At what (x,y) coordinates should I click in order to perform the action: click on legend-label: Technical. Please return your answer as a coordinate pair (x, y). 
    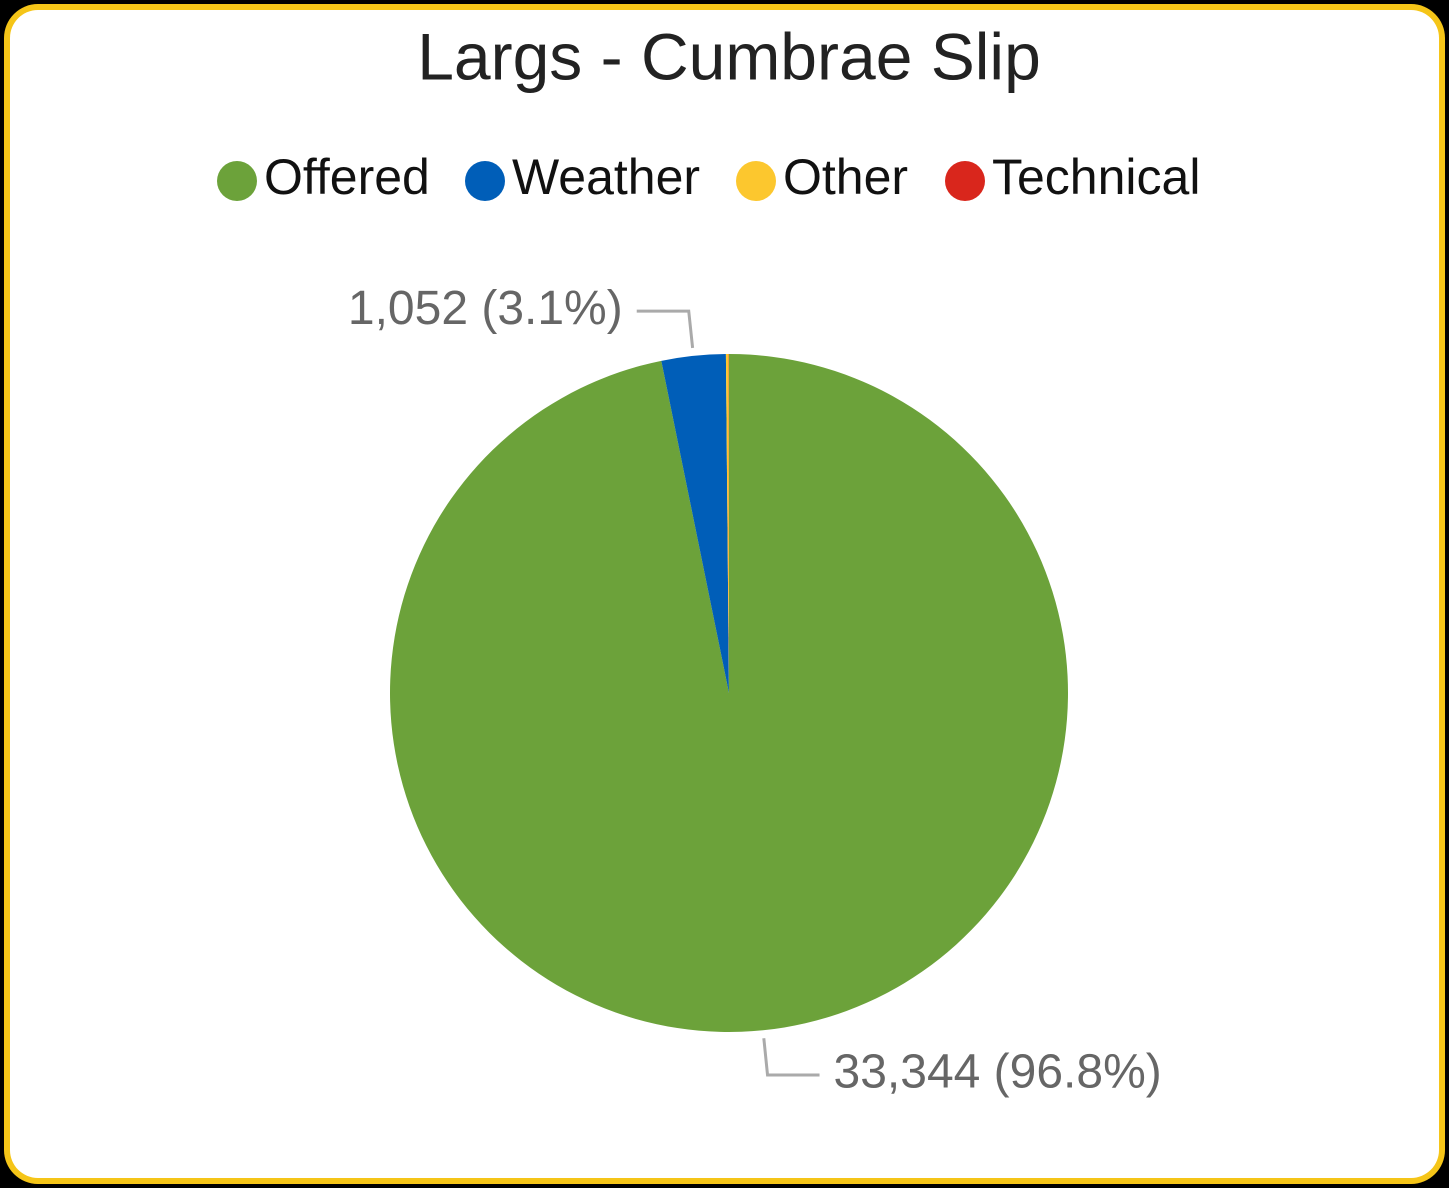
    Looking at the image, I should click on (1096, 177).